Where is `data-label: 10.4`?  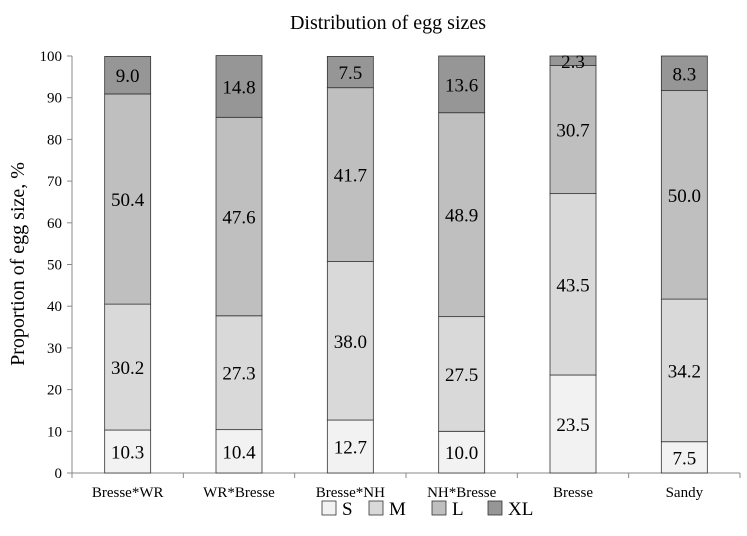
data-label: 10.4 is located at coordinates (239, 452).